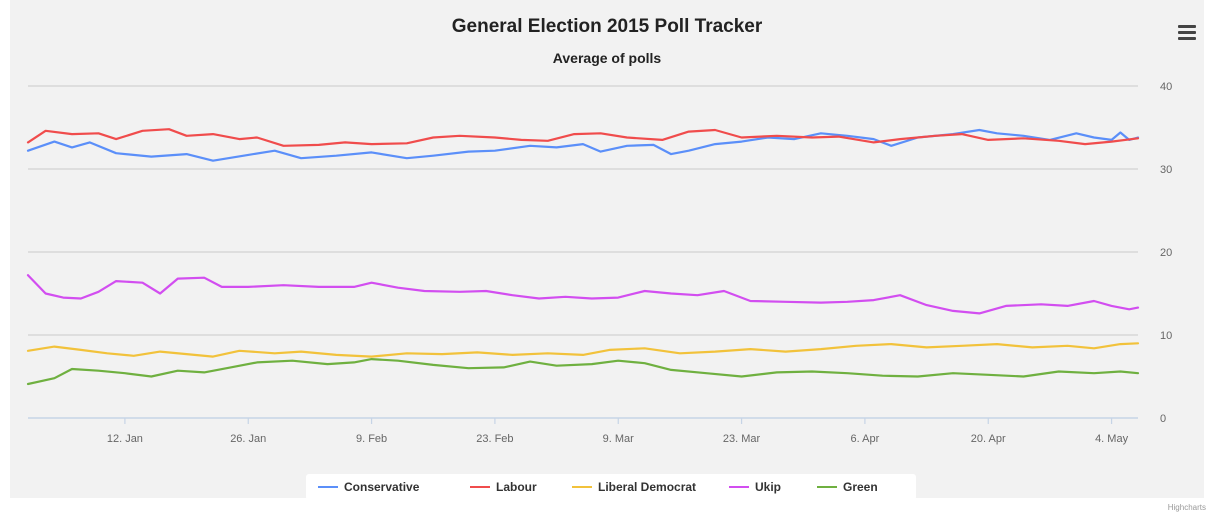 The image size is (1214, 515). Describe the element at coordinates (328, 487) in the screenshot. I see `legend-swatch-conservative` at that location.